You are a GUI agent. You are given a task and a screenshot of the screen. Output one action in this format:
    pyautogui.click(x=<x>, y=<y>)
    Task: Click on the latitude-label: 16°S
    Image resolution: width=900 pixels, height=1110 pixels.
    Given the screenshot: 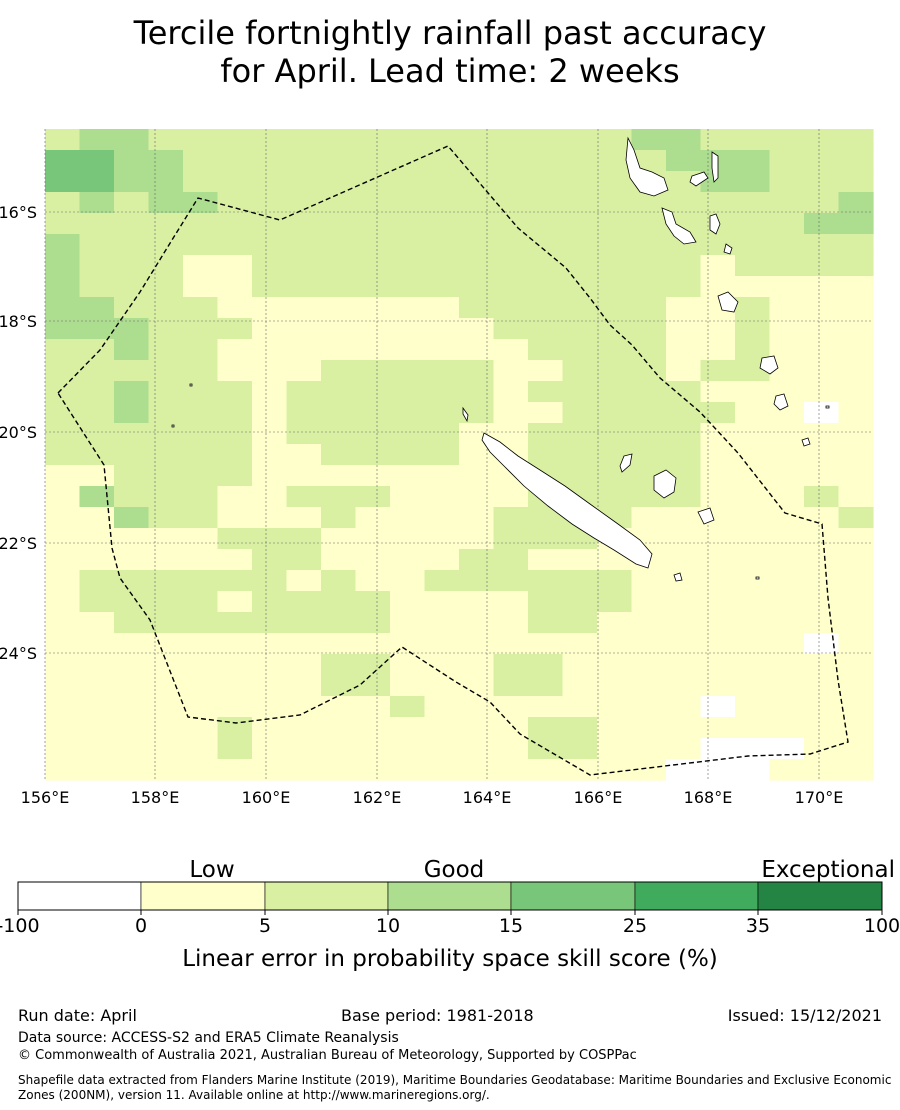 What is the action you would take?
    pyautogui.click(x=18, y=212)
    